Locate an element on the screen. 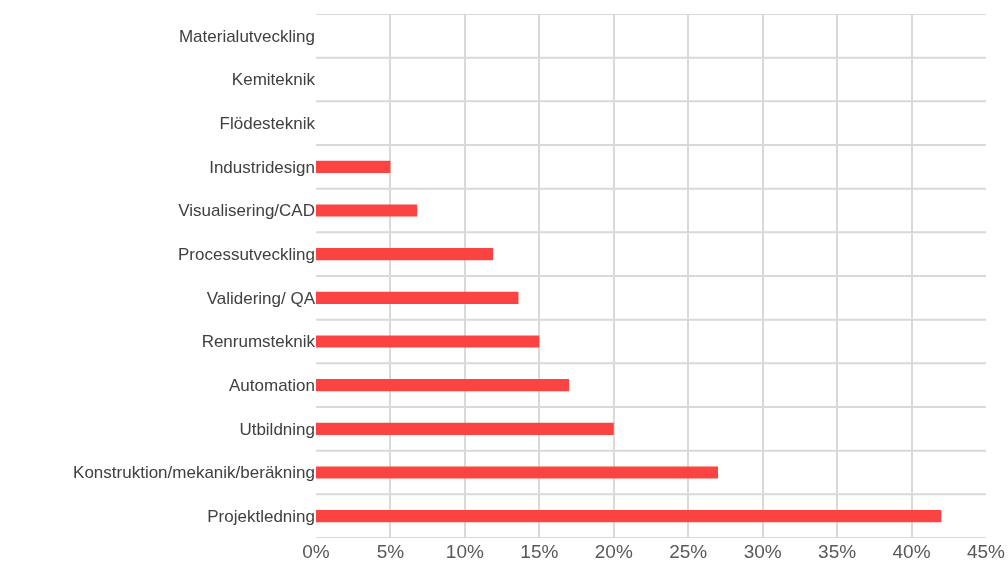 This screenshot has height=576, width=1008. x-tick-label: 25% is located at coordinates (688, 551).